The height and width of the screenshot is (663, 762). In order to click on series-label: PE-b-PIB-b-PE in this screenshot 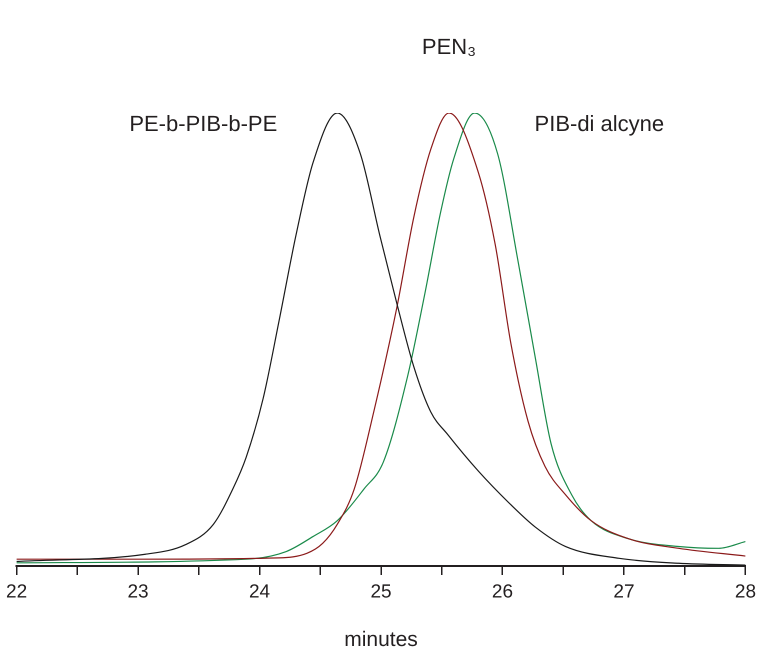, I will do `click(203, 123)`.